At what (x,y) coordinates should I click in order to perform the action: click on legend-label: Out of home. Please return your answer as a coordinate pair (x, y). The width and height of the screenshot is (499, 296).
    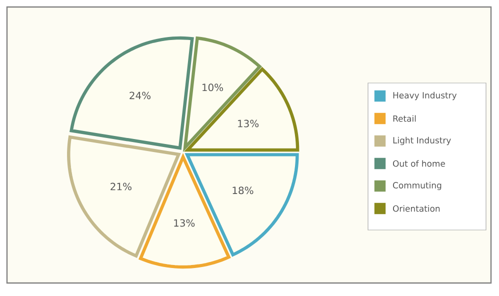
    Looking at the image, I should click on (418, 163).